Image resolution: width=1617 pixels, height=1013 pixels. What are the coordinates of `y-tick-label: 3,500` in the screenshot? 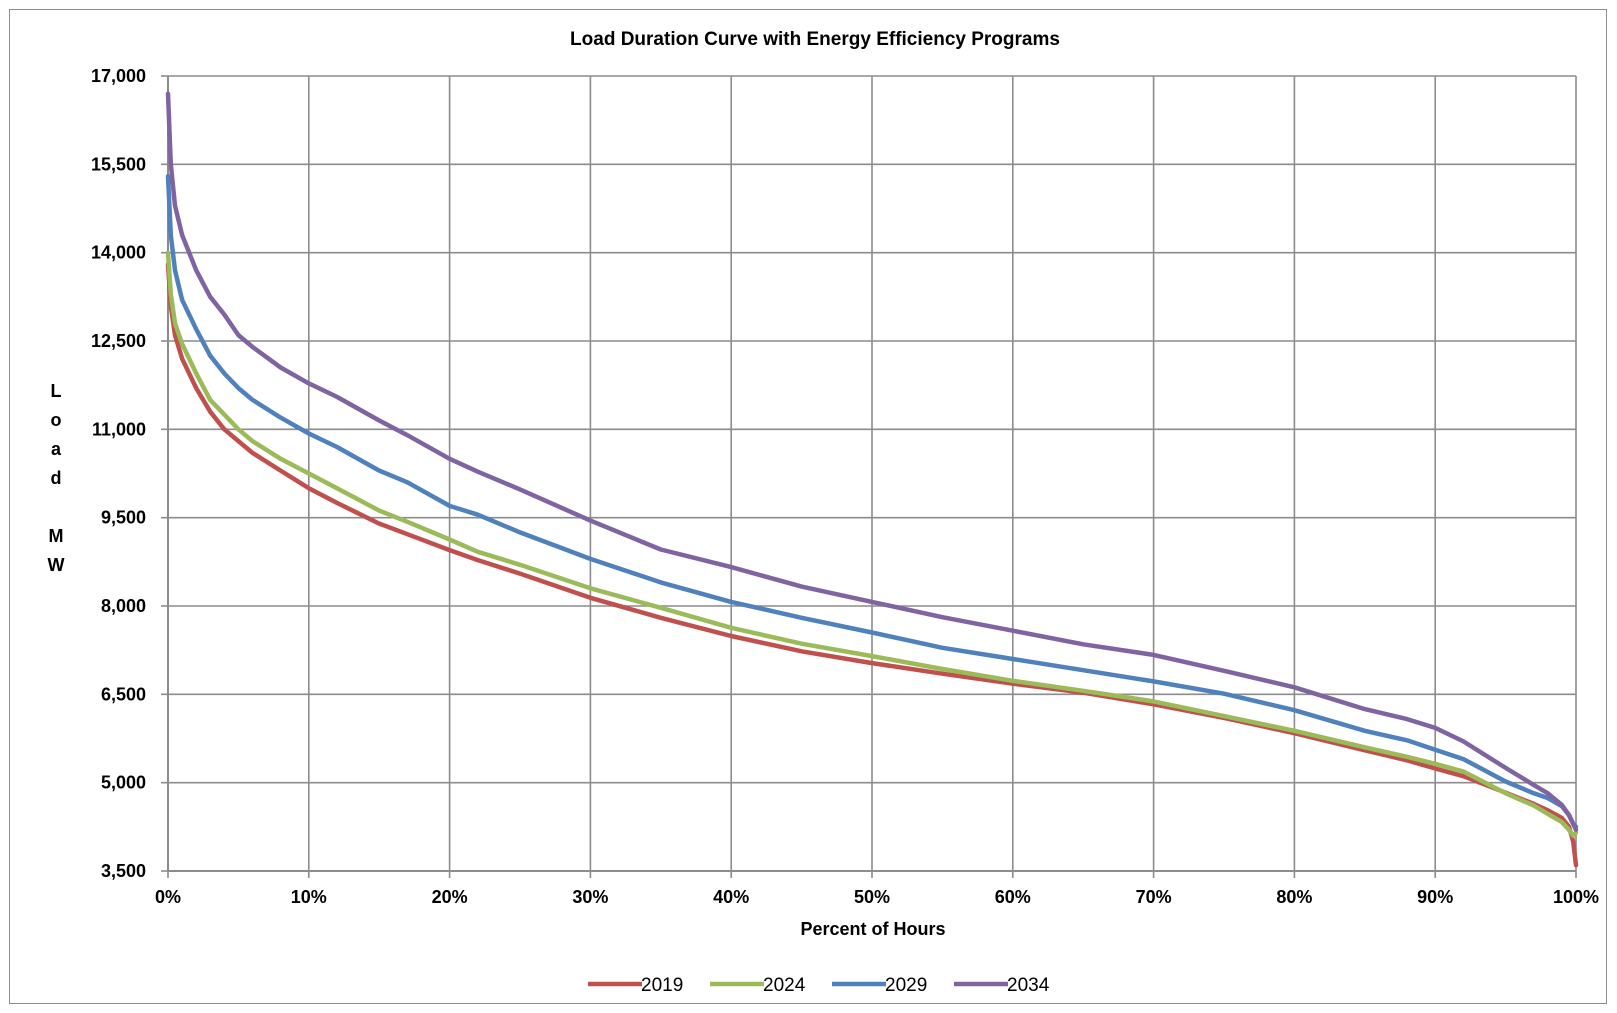 It's located at (123, 871).